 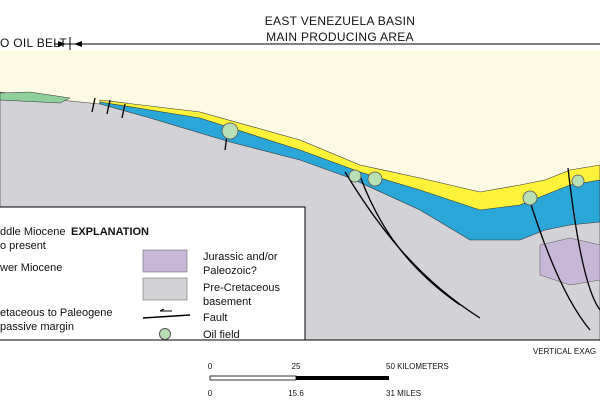 I want to click on oil-fields, so click(x=403, y=164).